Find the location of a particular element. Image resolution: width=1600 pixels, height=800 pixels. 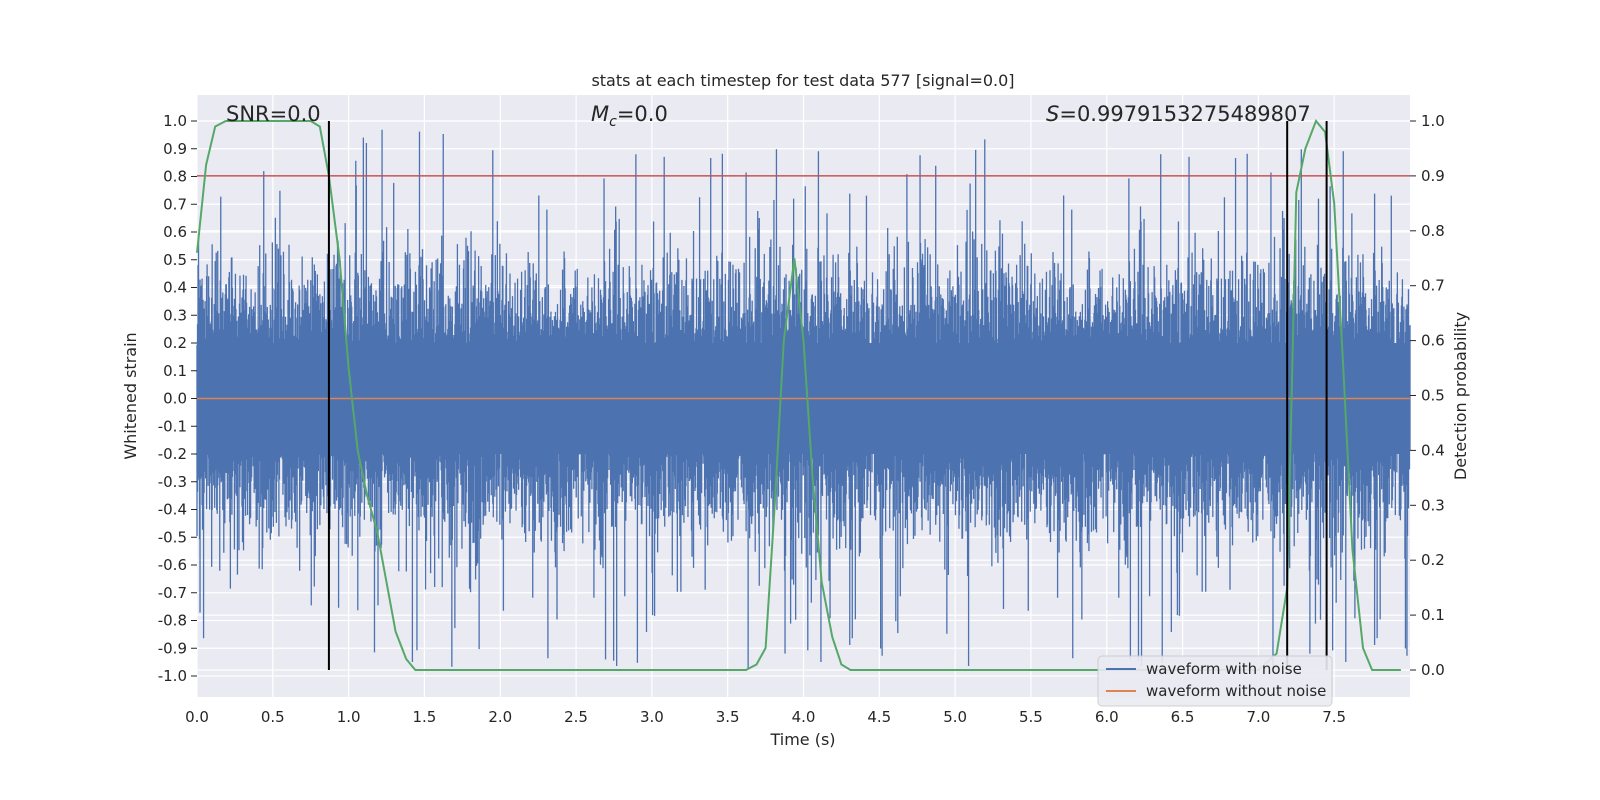

right-y-axis-label: Detection probability is located at coordinates (1460, 396).